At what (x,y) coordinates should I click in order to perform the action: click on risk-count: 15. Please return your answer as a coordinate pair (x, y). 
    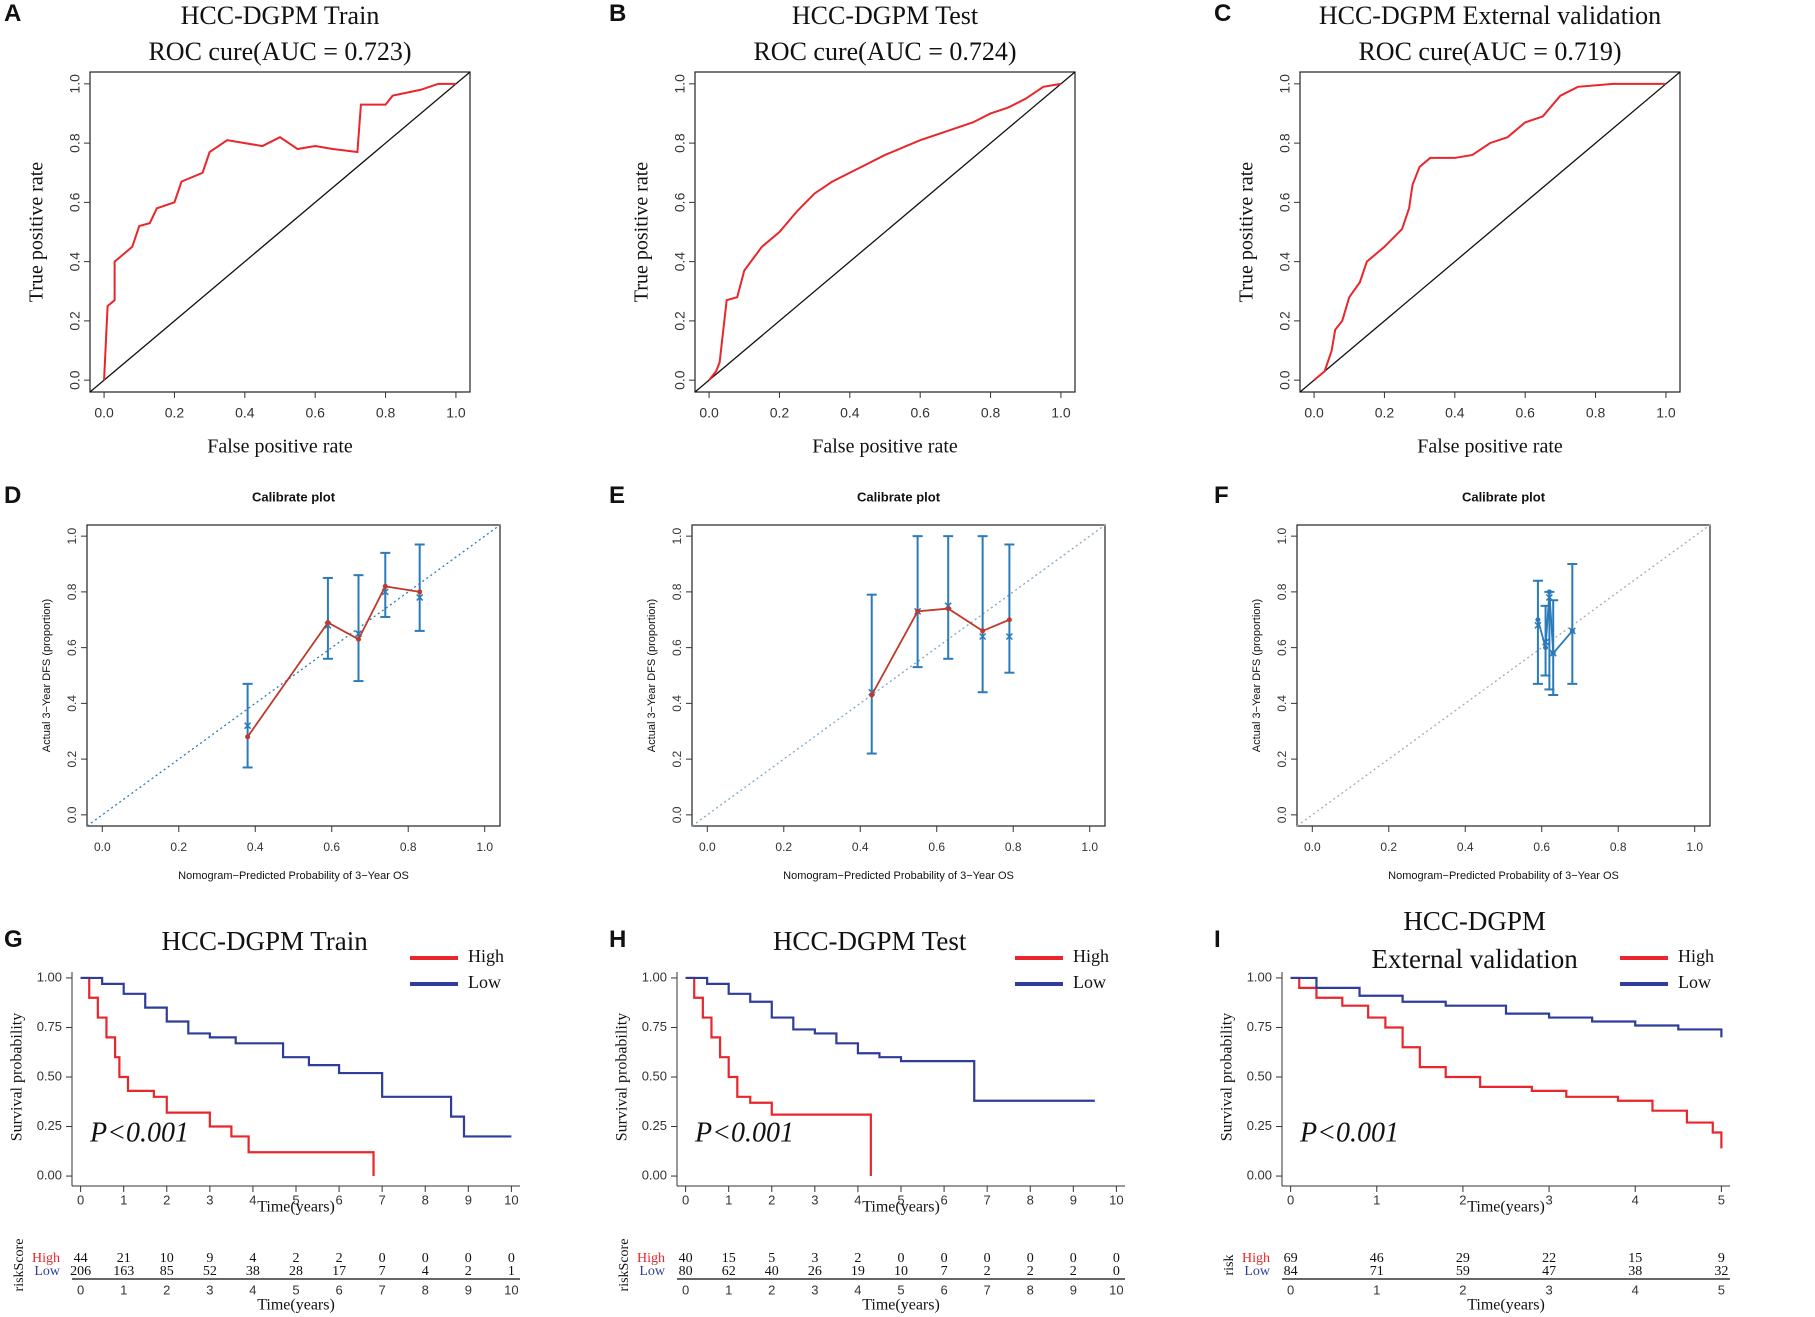
    Looking at the image, I should click on (729, 1258).